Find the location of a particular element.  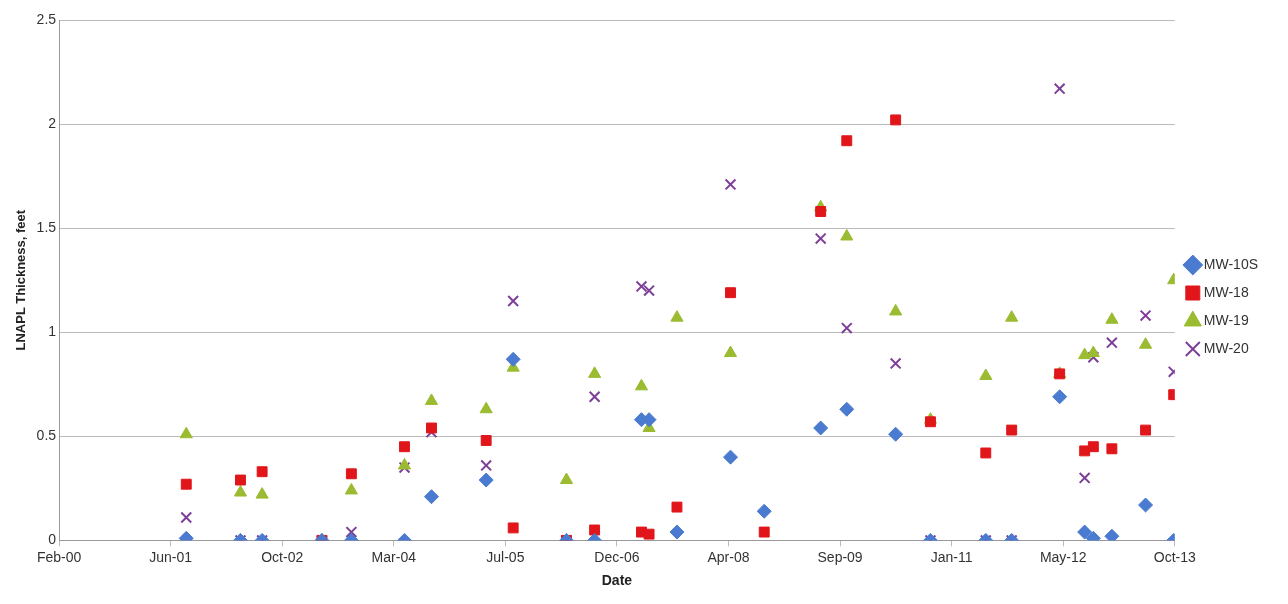

x-tick-label: Sep-09 is located at coordinates (840, 556).